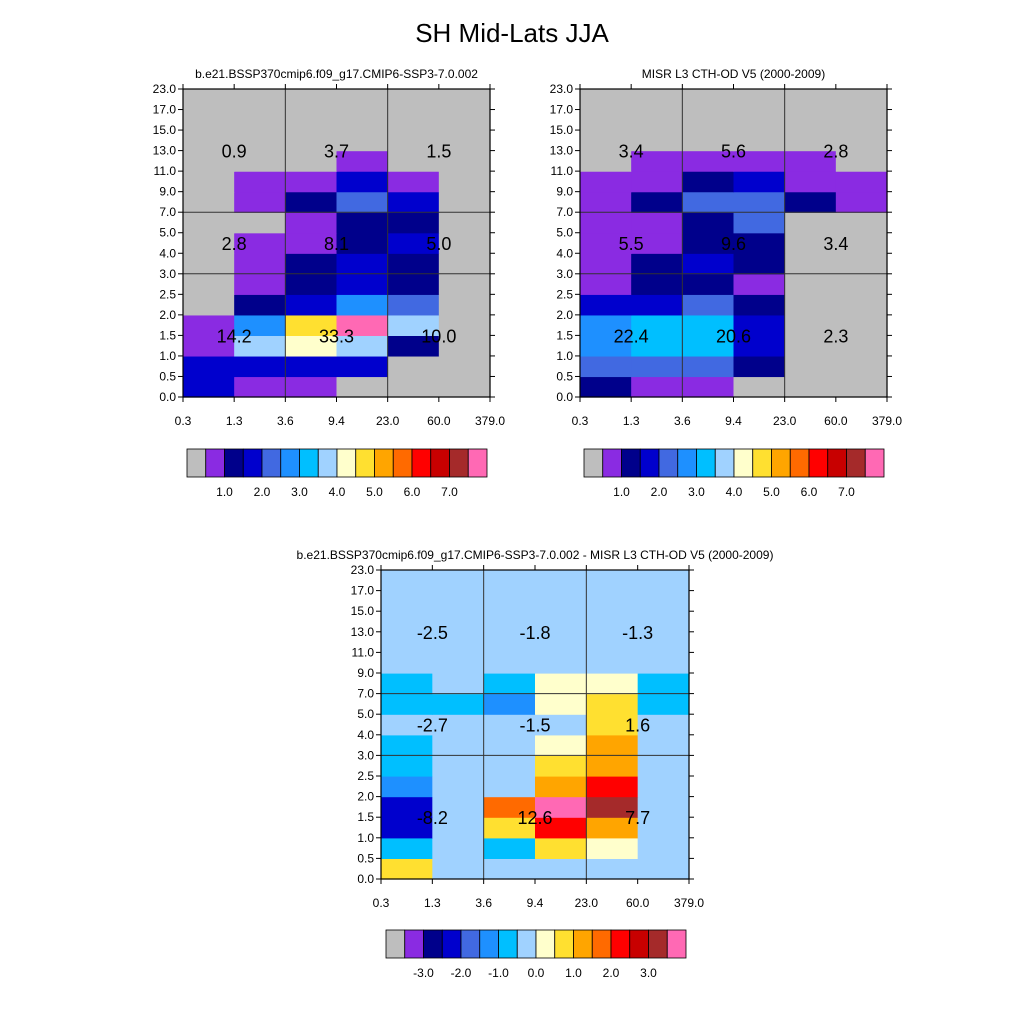 The width and height of the screenshot is (1024, 1024). I want to click on x-tick-label: 379.0, so click(689, 903).